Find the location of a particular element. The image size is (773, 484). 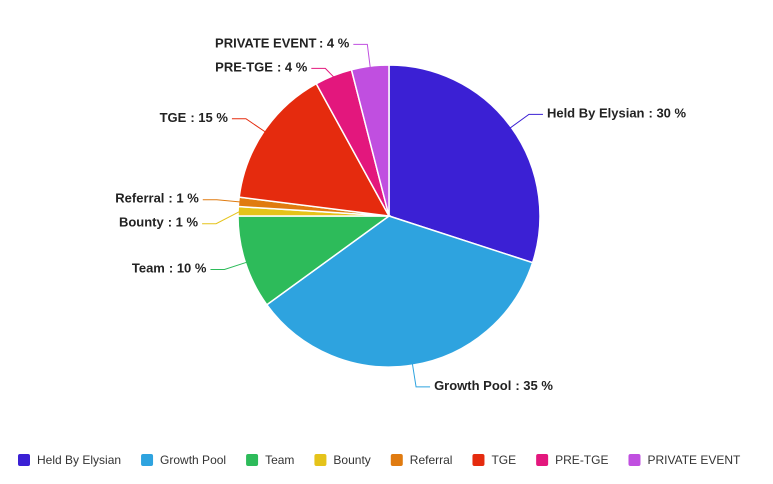

legend-label: Referral is located at coordinates (431, 460).